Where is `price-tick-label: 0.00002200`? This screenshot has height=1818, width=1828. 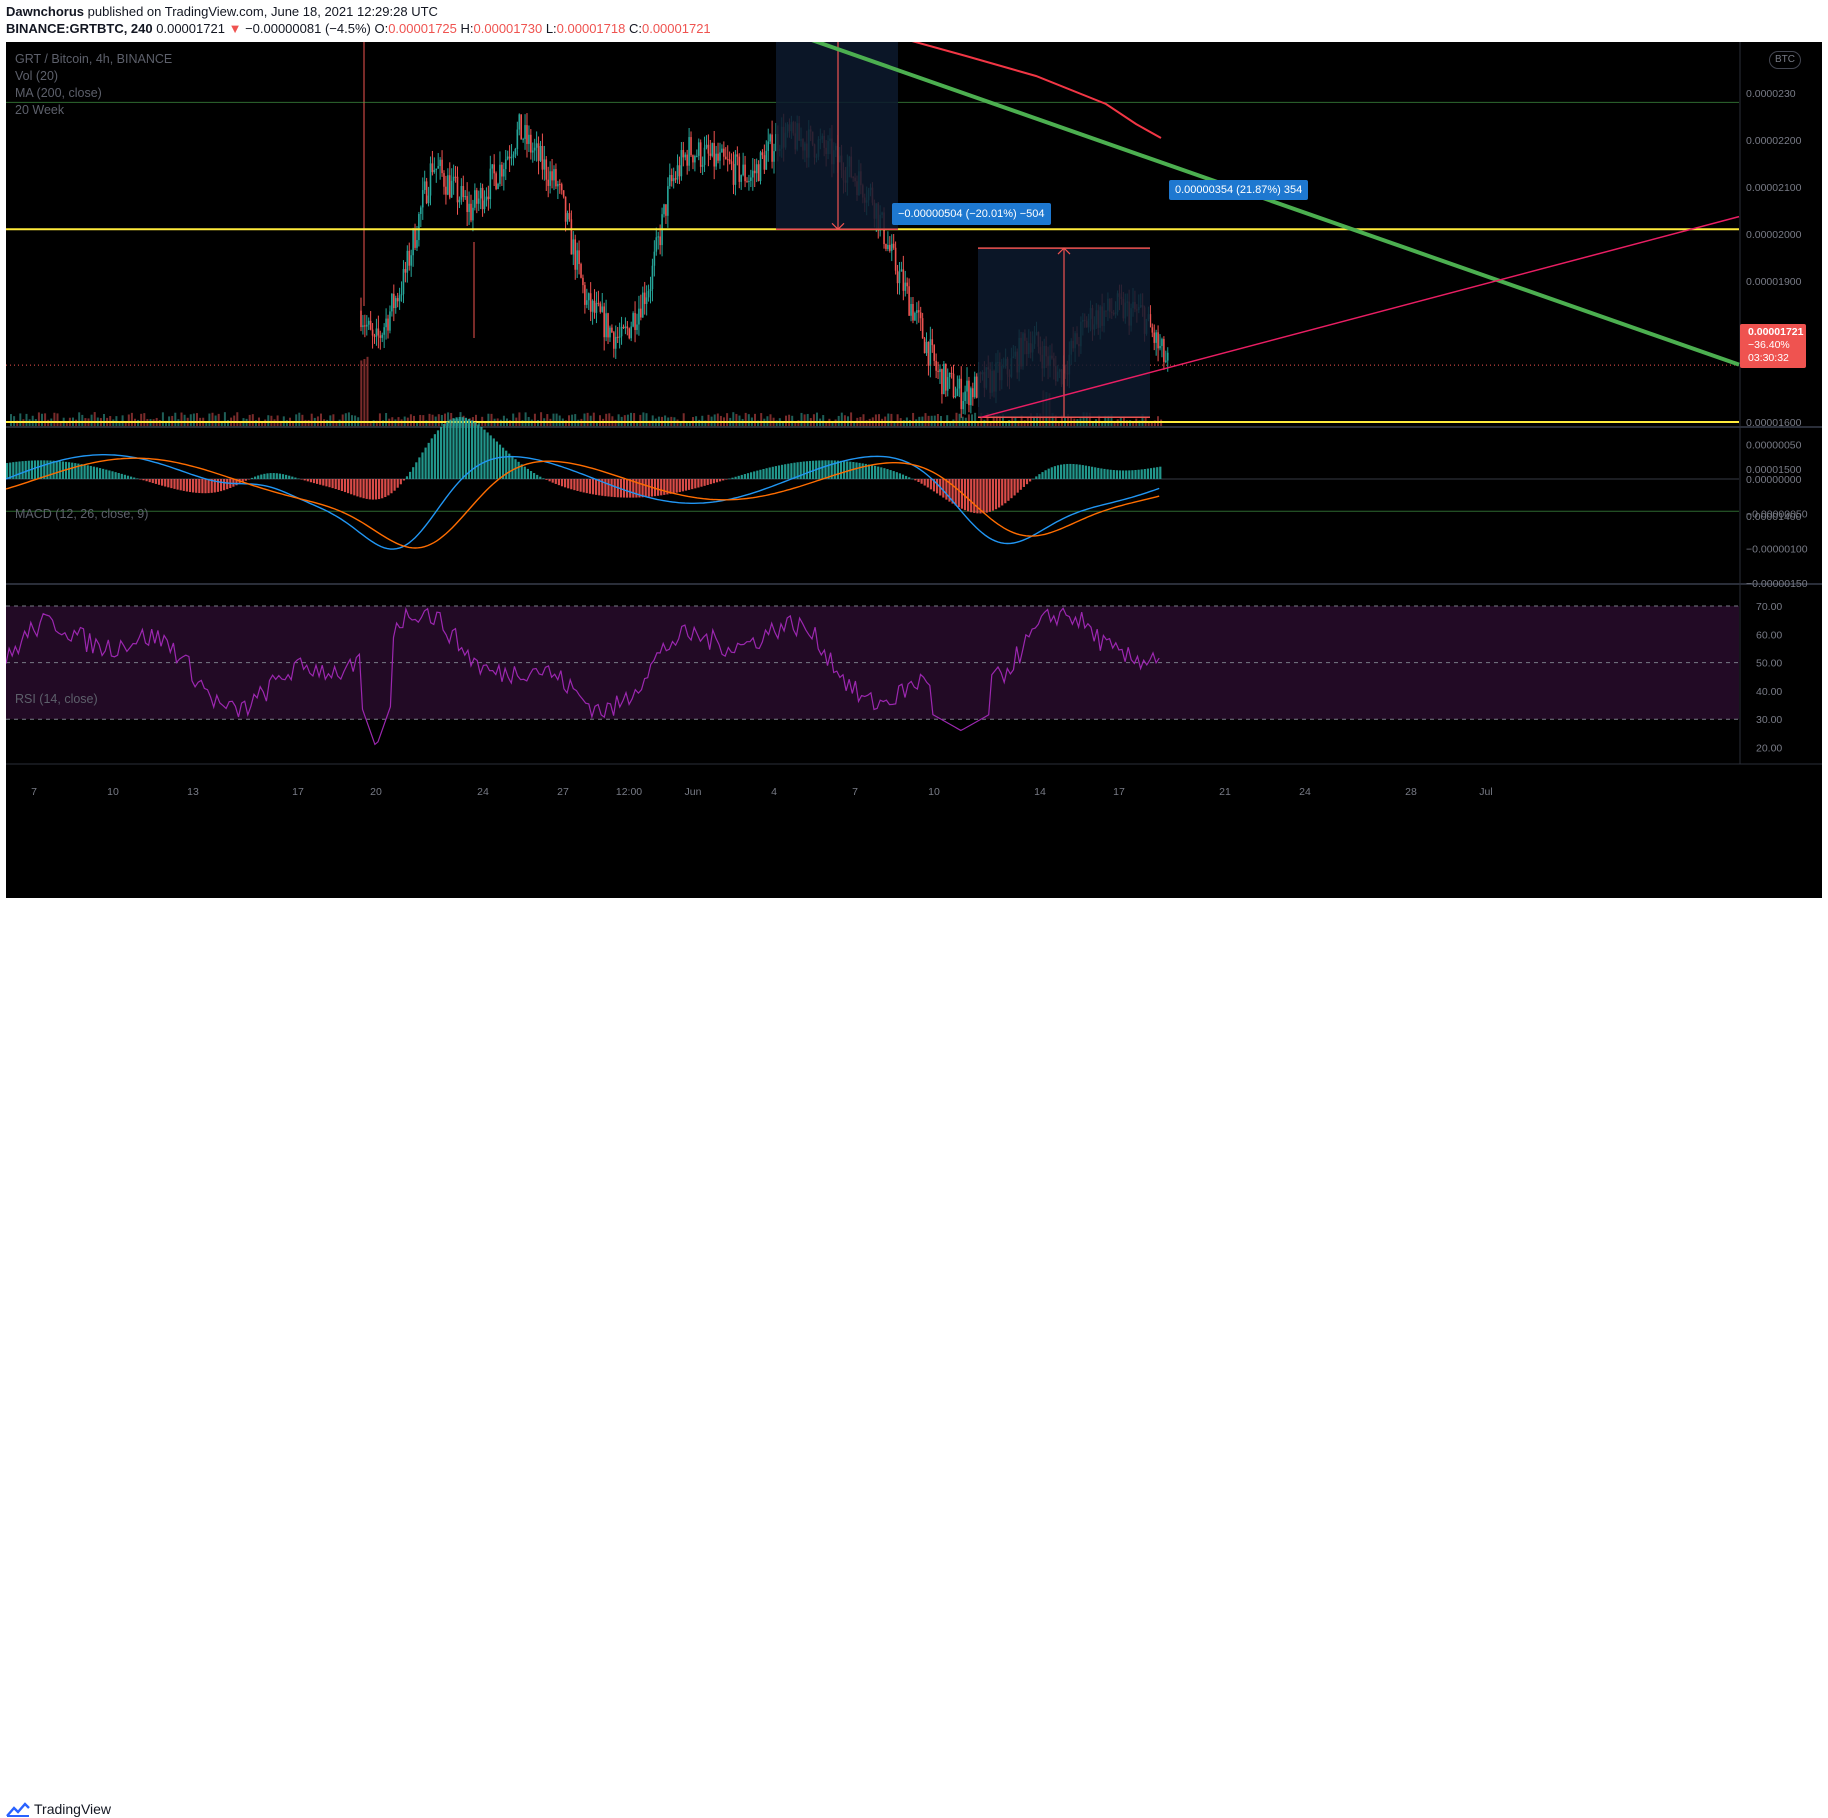 price-tick-label: 0.00002200 is located at coordinates (1774, 141).